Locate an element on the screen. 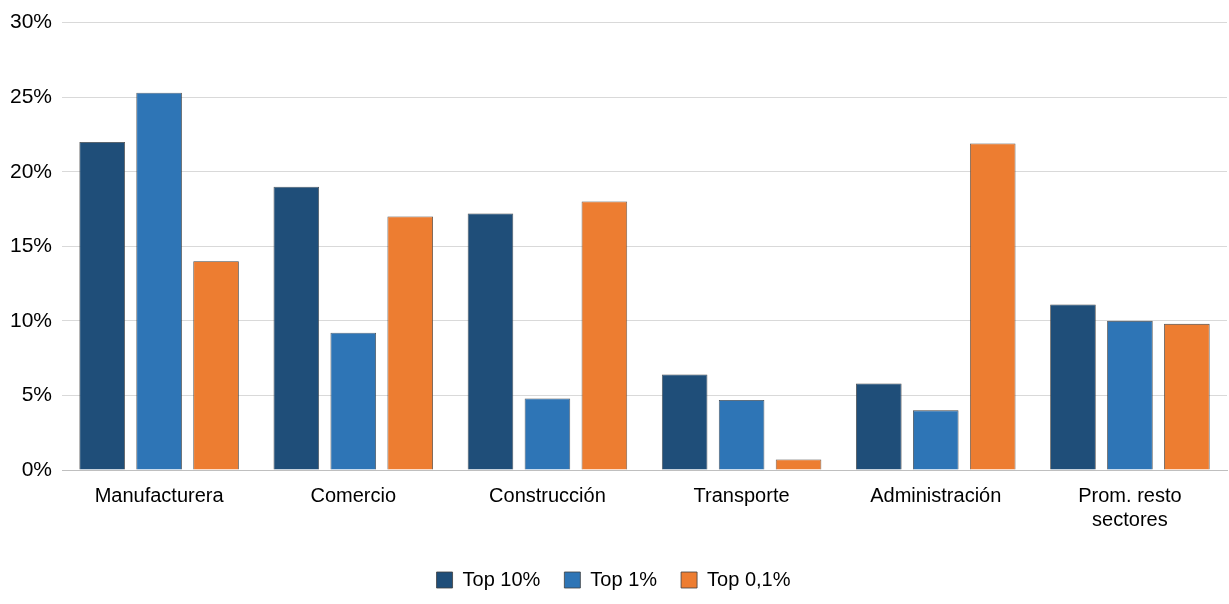 Image resolution: width=1229 pixels, height=604 pixels. y-tick-label: 15% is located at coordinates (31, 245).